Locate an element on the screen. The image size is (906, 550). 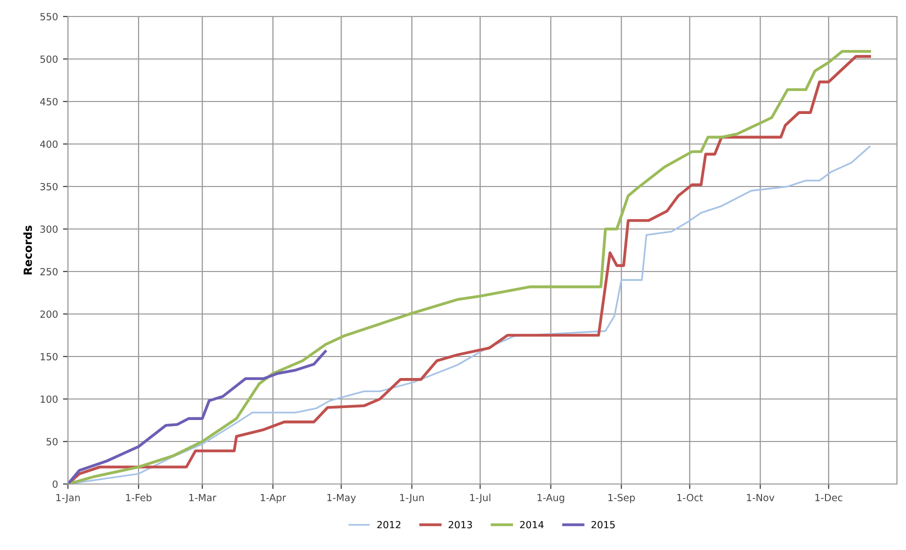
x-tick-label: 1-May is located at coordinates (341, 499).